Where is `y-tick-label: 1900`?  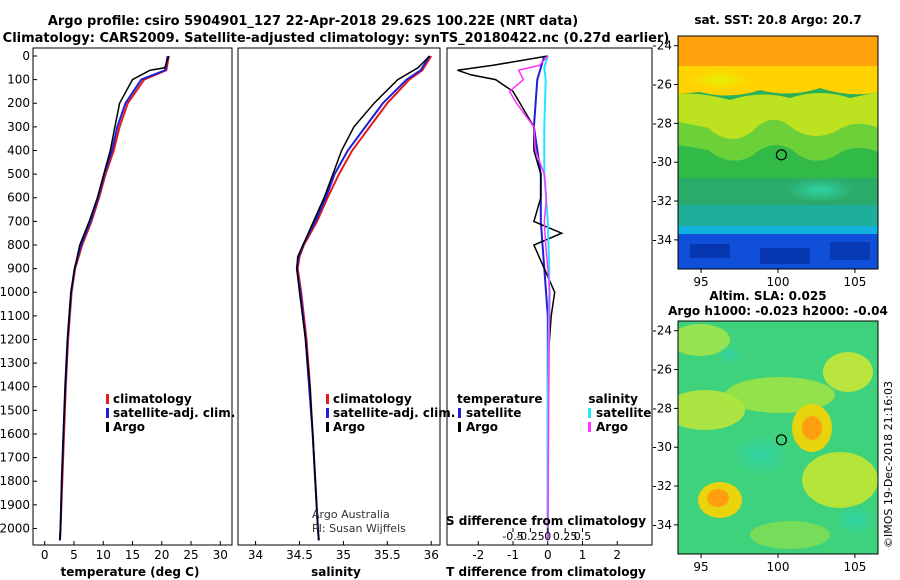 y-tick-label: 1900 is located at coordinates (15, 505).